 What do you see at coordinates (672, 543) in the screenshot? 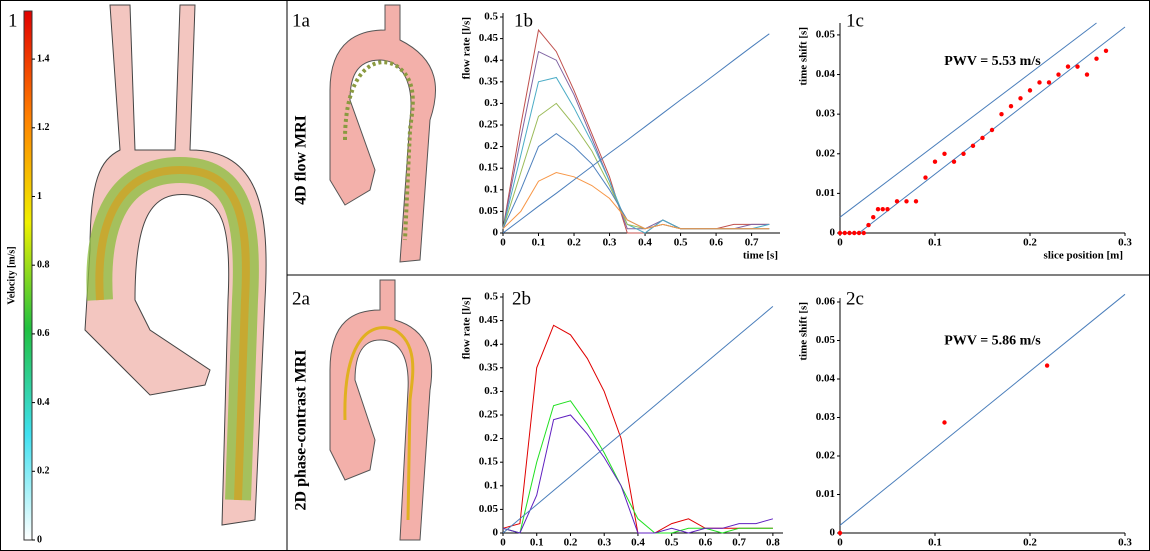
I see `x-tick-label: 0.5` at bounding box center [672, 543].